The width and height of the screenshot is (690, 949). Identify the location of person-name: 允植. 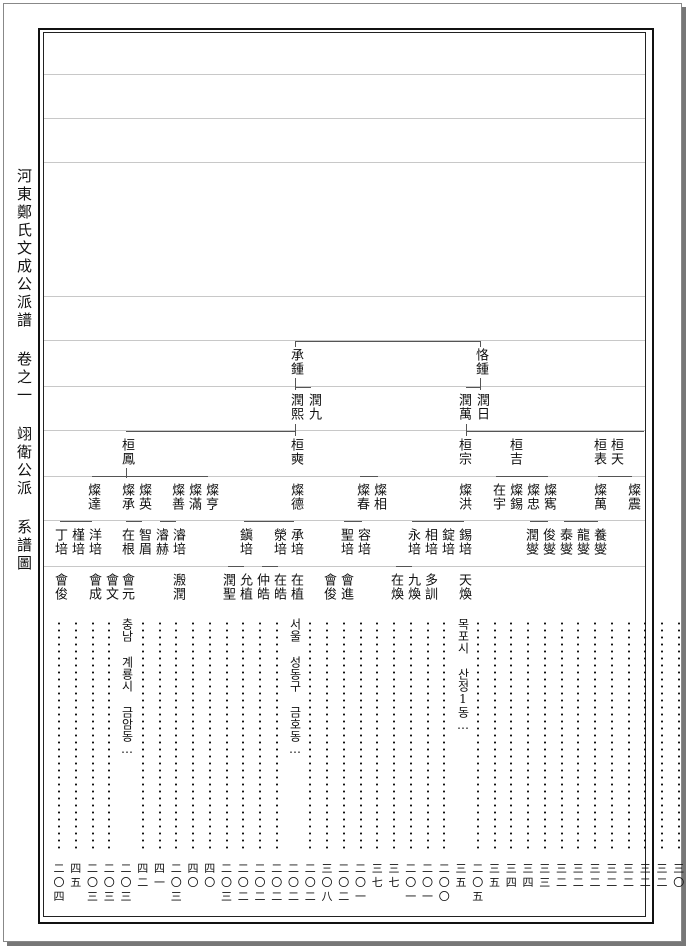
(244, 587).